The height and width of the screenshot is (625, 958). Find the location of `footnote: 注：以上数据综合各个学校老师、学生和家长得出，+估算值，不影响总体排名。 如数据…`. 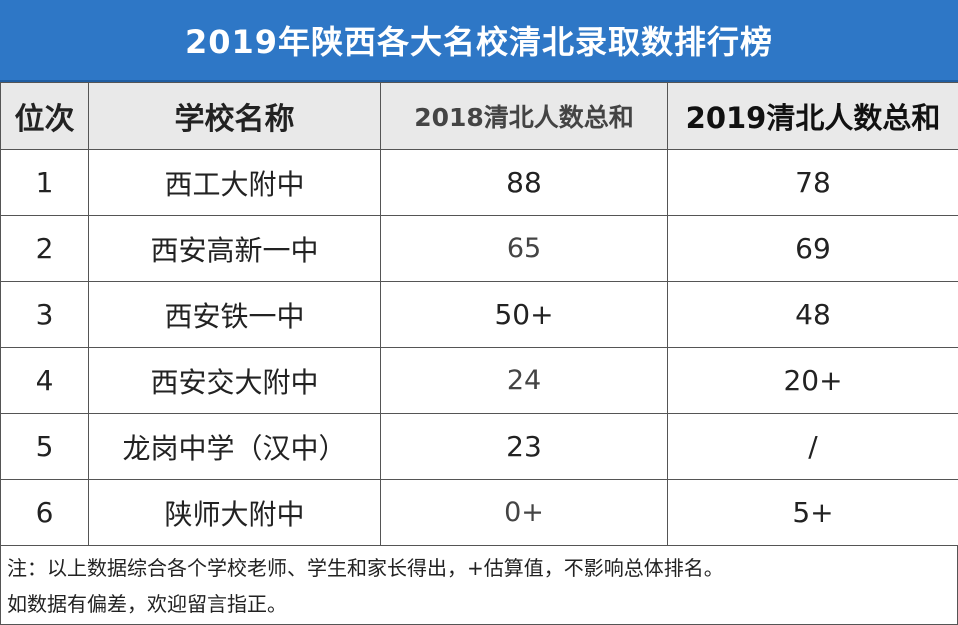

footnote: 注：以上数据综合各个学校老师、学生和家长得出，+估算值，不影响总体排名。 如数据… is located at coordinates (479, 585).